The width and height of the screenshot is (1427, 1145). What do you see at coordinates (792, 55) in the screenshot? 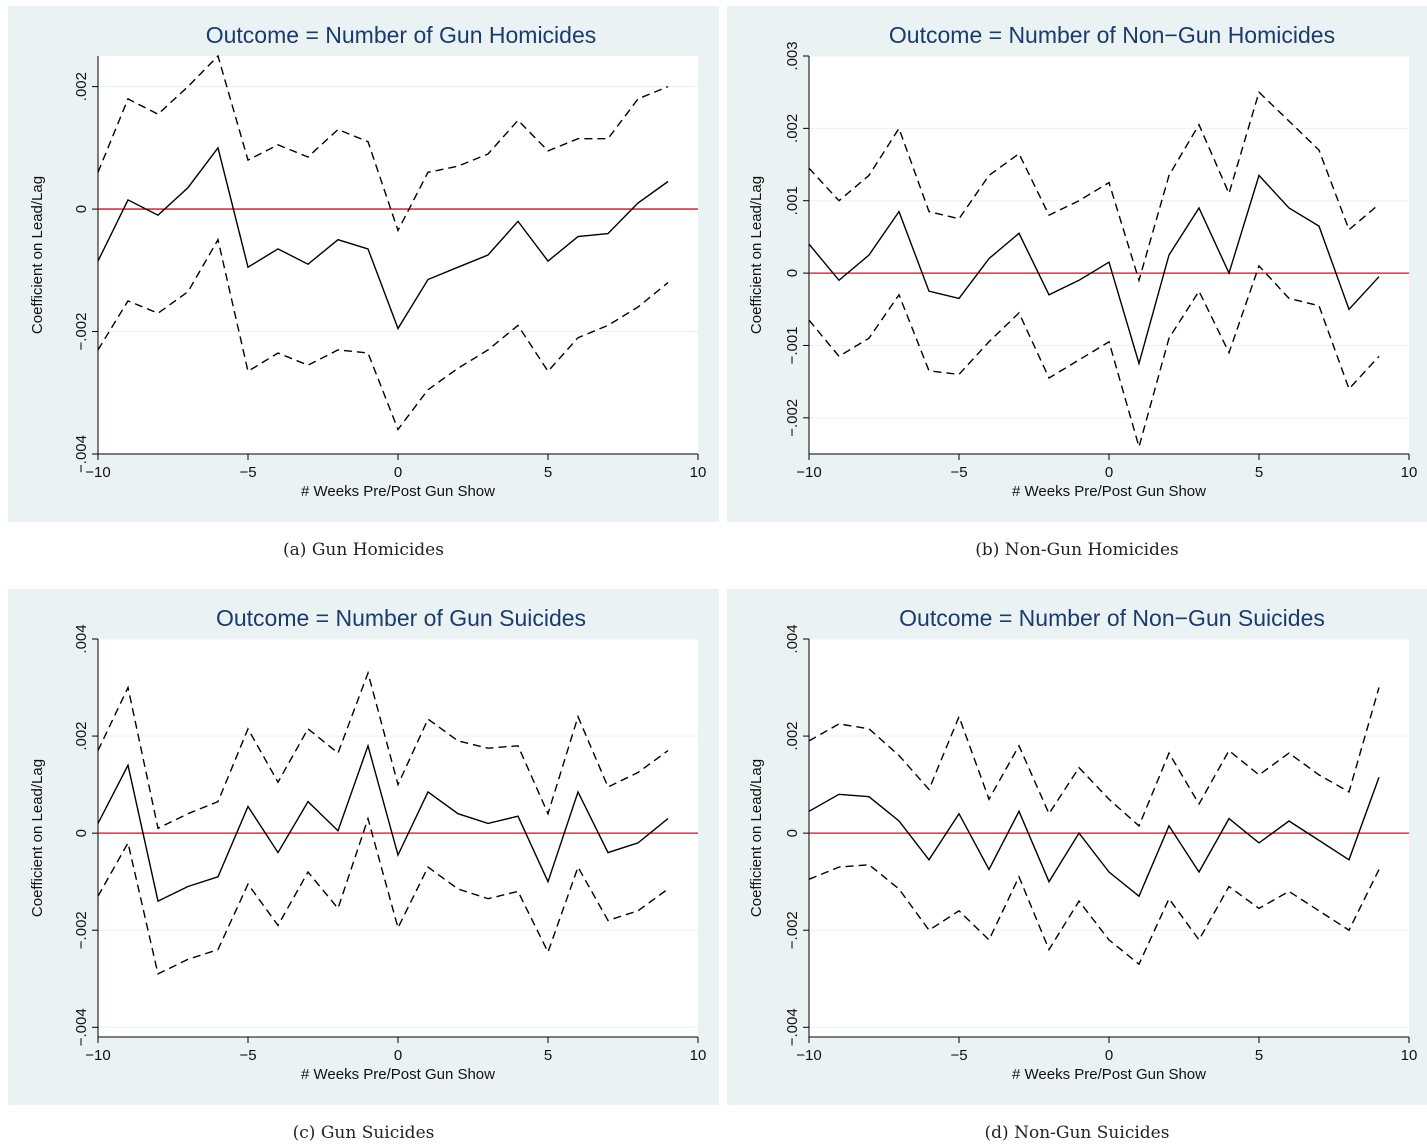
I see `y-tick-label: .003` at bounding box center [792, 55].